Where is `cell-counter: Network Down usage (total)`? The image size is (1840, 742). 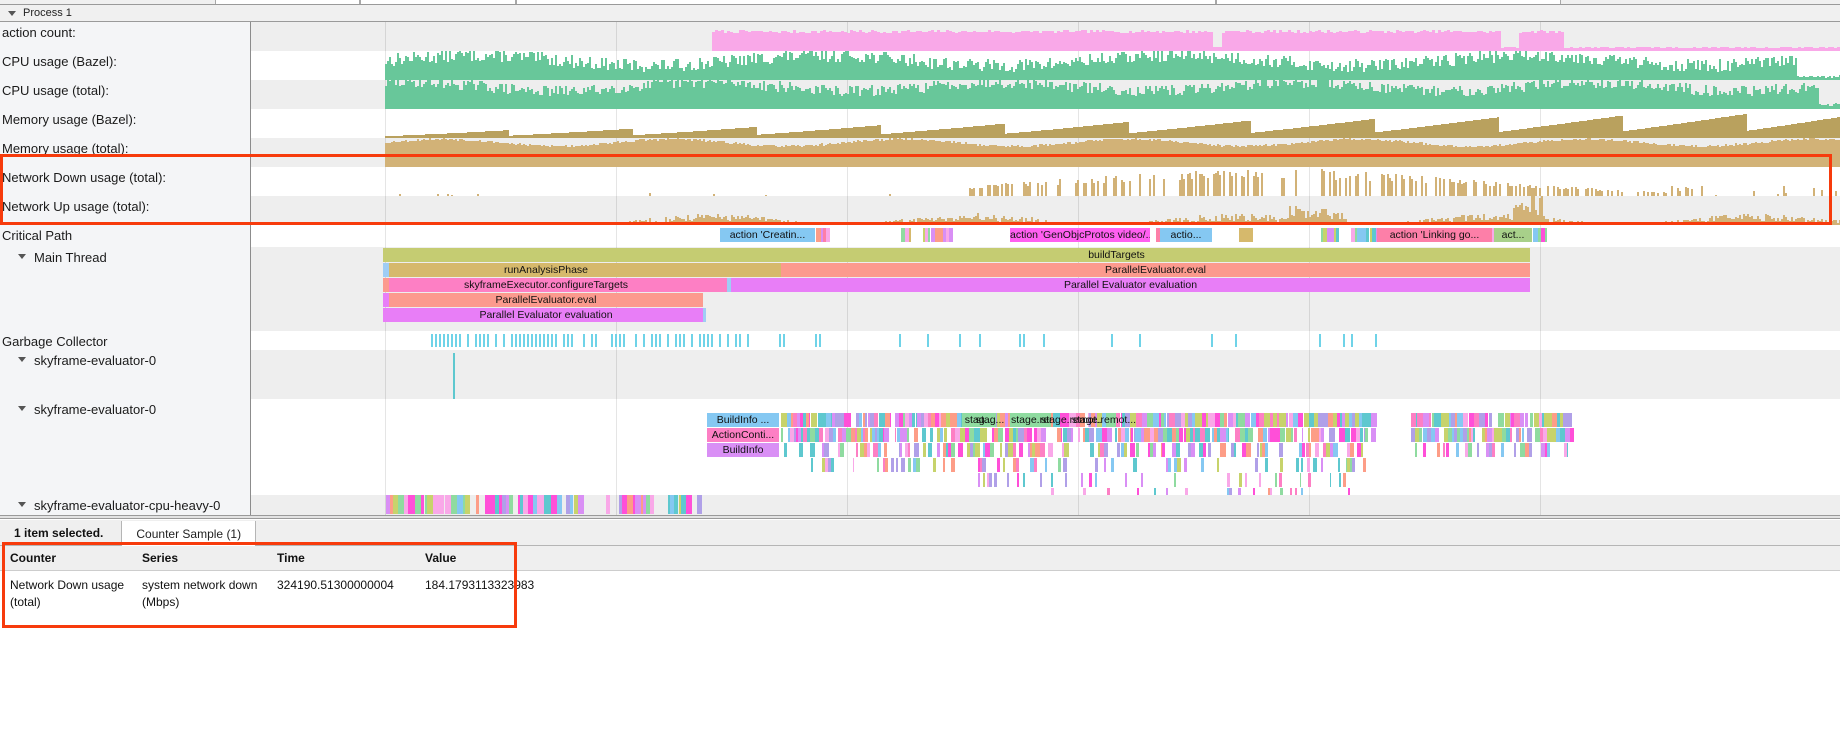
cell-counter: Network Down usage (total) is located at coordinates (67, 593).